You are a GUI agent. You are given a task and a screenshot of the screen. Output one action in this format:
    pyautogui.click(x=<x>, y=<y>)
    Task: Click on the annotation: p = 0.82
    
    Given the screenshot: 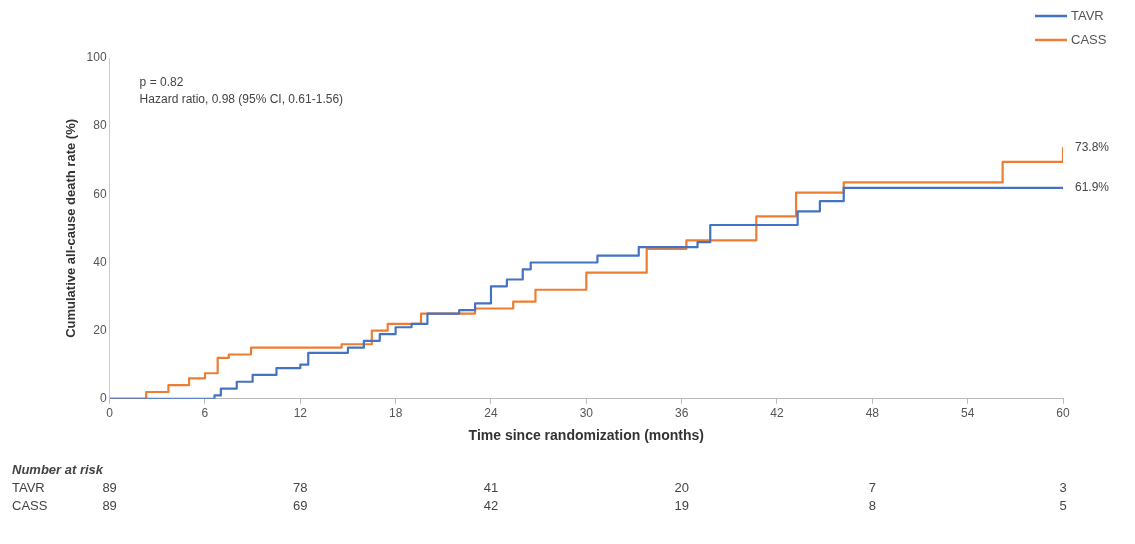 What is the action you would take?
    pyautogui.click(x=161, y=82)
    